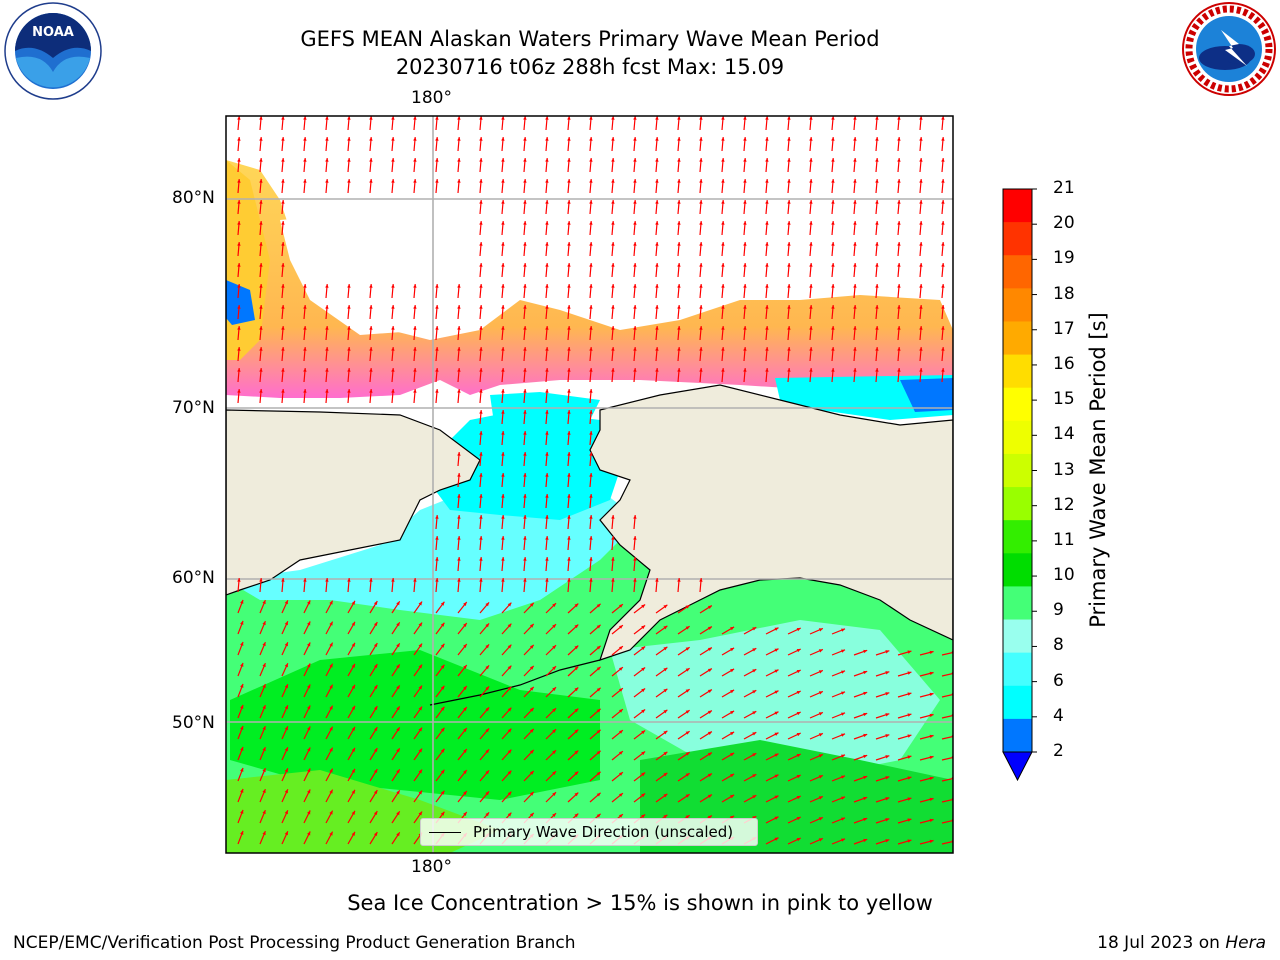  I want to click on colorbar-tick-label: 14, so click(1064, 434).